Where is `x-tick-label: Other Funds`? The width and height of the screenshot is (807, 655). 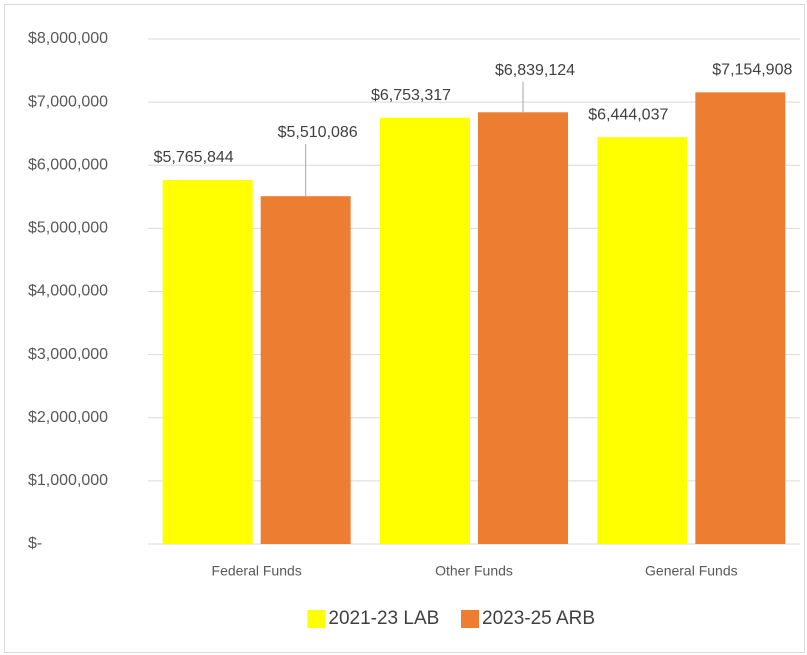 x-tick-label: Other Funds is located at coordinates (474, 571).